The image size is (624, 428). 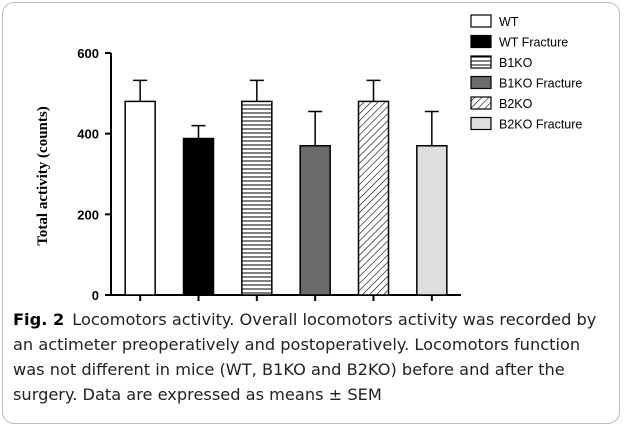 What do you see at coordinates (257, 198) in the screenshot?
I see `bar-b1ko` at bounding box center [257, 198].